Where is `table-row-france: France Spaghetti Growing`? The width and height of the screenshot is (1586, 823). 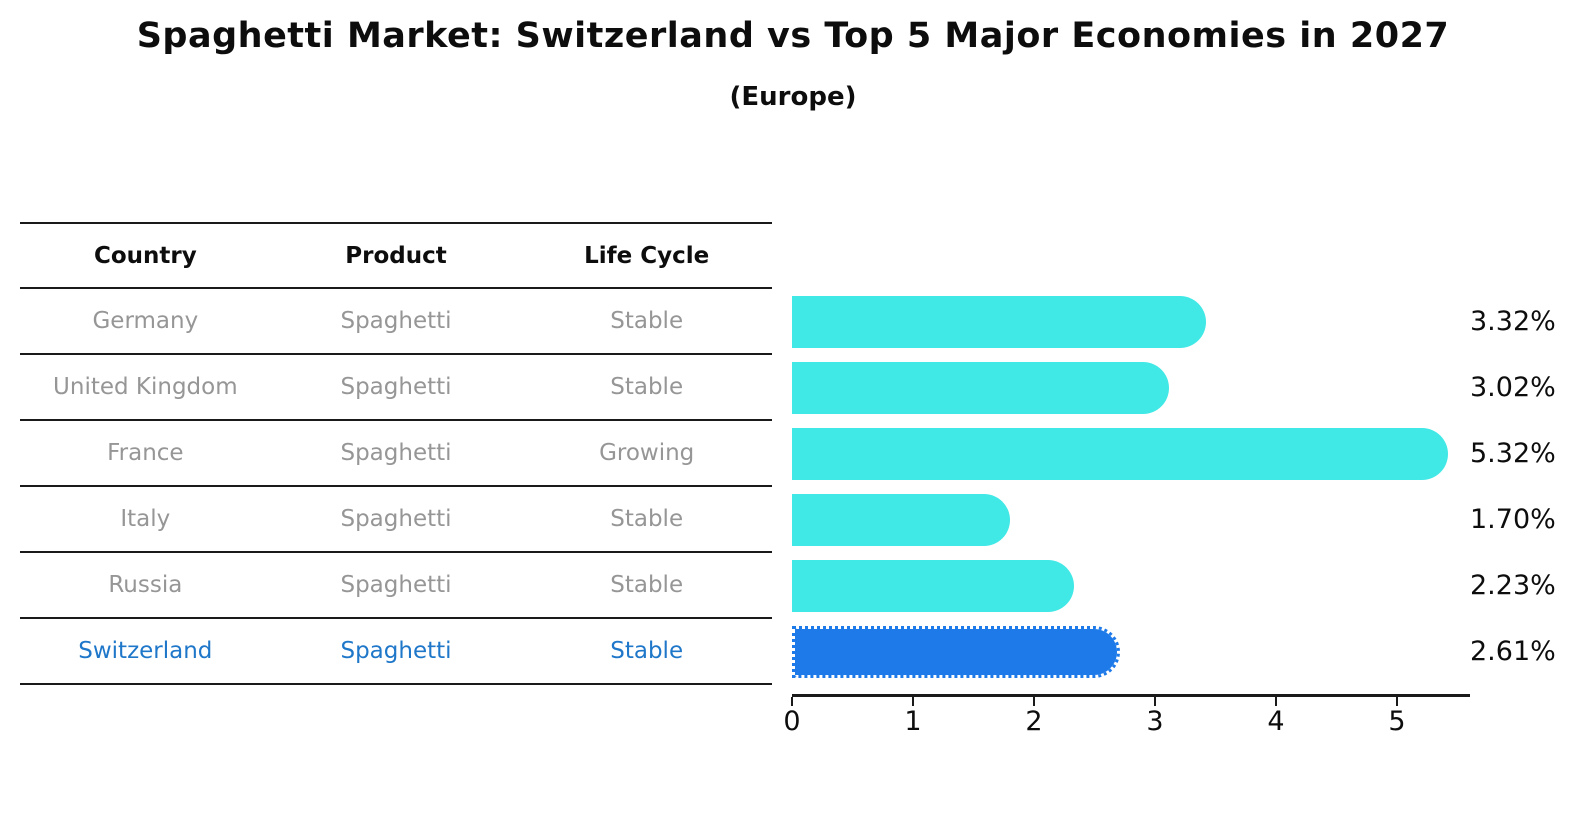
table-row-france: France Spaghetti Growing is located at coordinates (396, 454).